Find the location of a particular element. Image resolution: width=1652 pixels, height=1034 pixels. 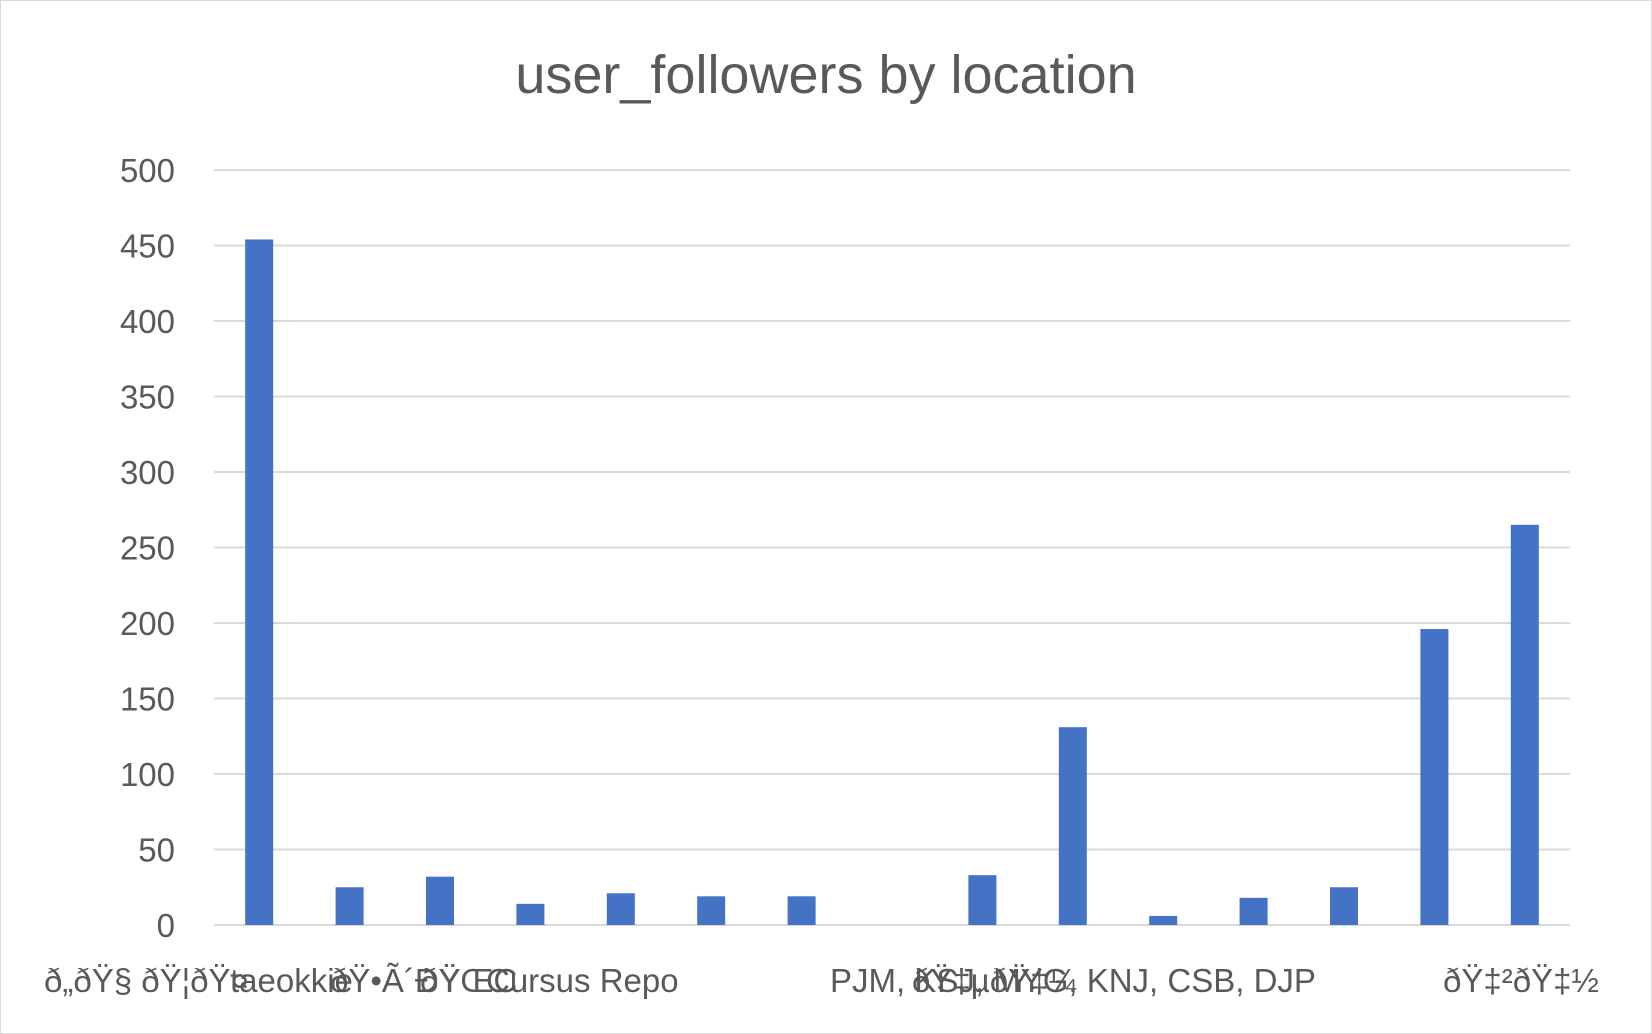

y-tick-label: 50 is located at coordinates (156, 850).